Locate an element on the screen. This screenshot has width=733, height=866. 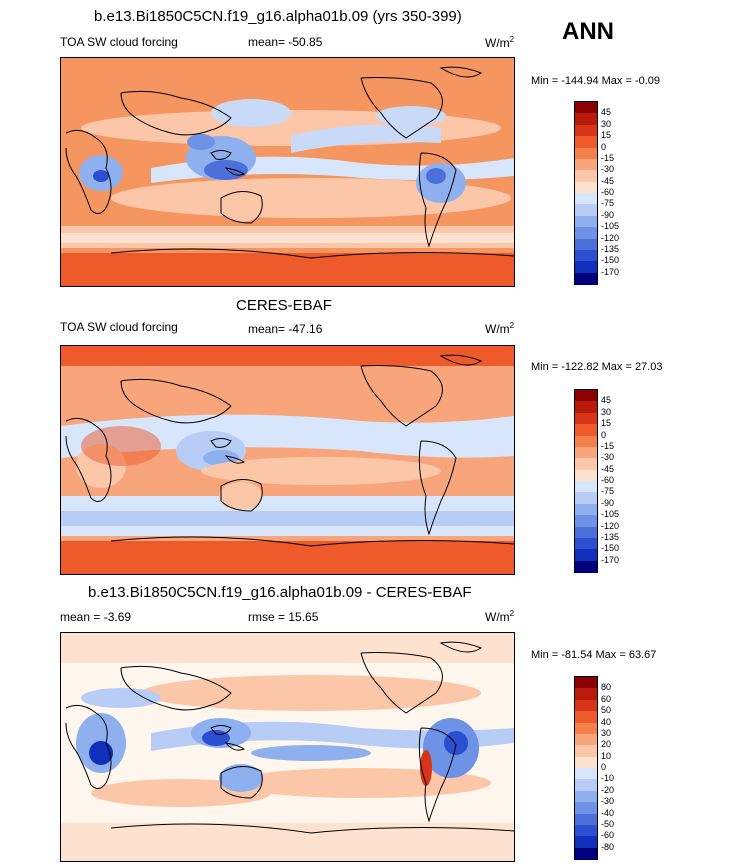
colorbar-tick-label: -20 is located at coordinates (608, 789).